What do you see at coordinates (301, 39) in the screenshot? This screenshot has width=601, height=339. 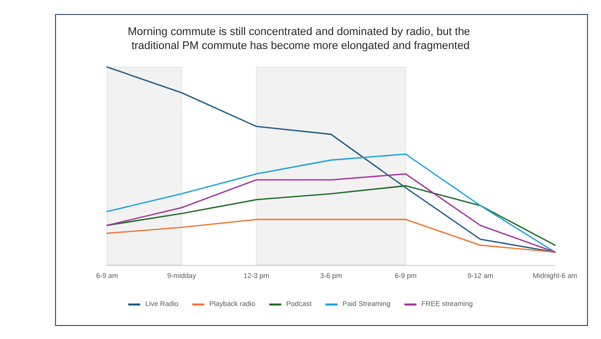 I see `chart-title: Morning commute is still concentrated and dominated by radio, but the traditional PM commute has become more elongated and fragmented` at bounding box center [301, 39].